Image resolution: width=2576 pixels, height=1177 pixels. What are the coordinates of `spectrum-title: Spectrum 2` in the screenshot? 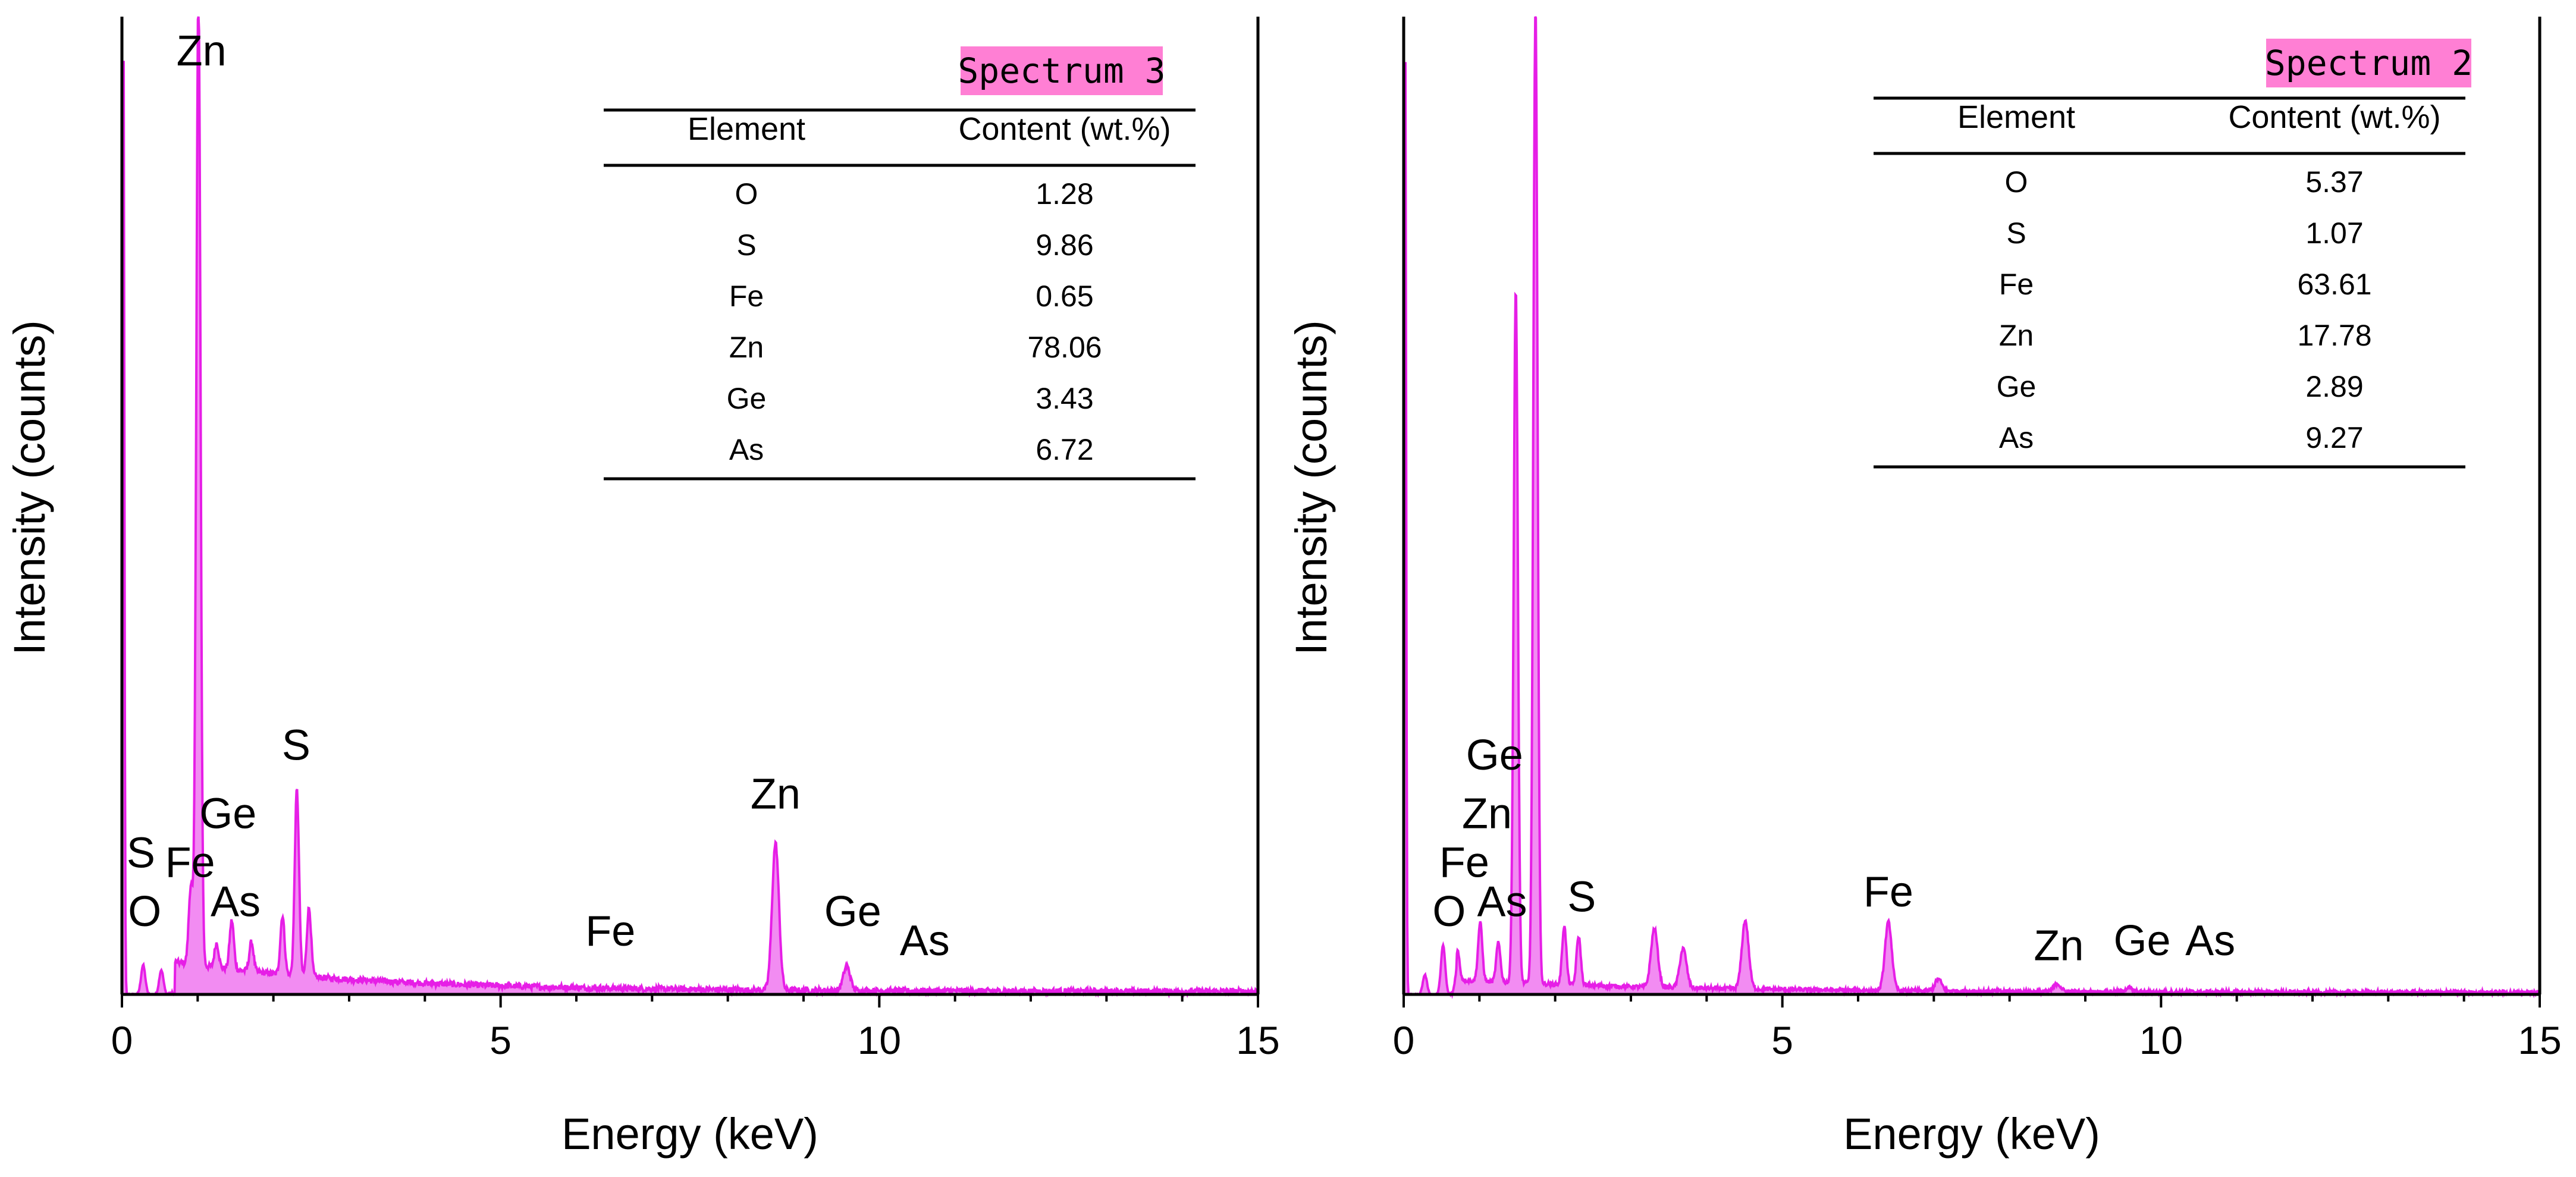 It's located at (2369, 63).